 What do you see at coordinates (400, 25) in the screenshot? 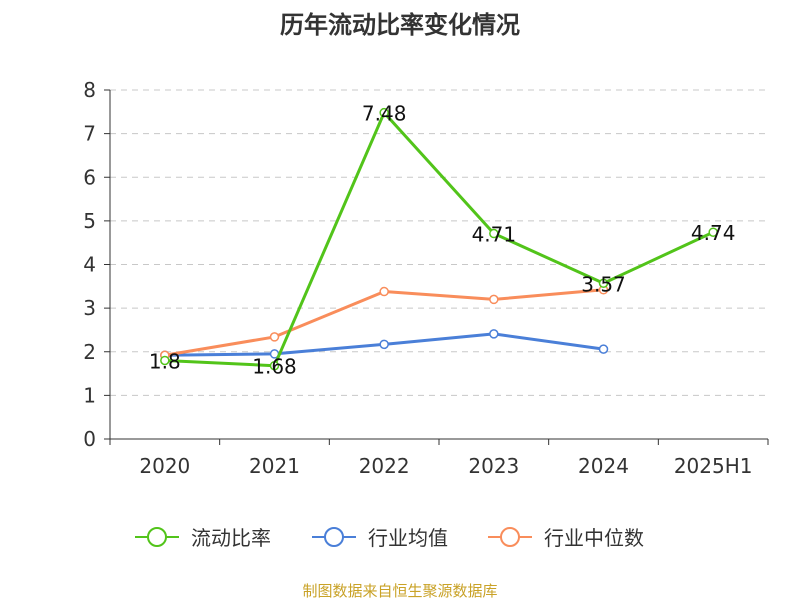
I see `chart-title: 历年流动比率变化情况` at bounding box center [400, 25].